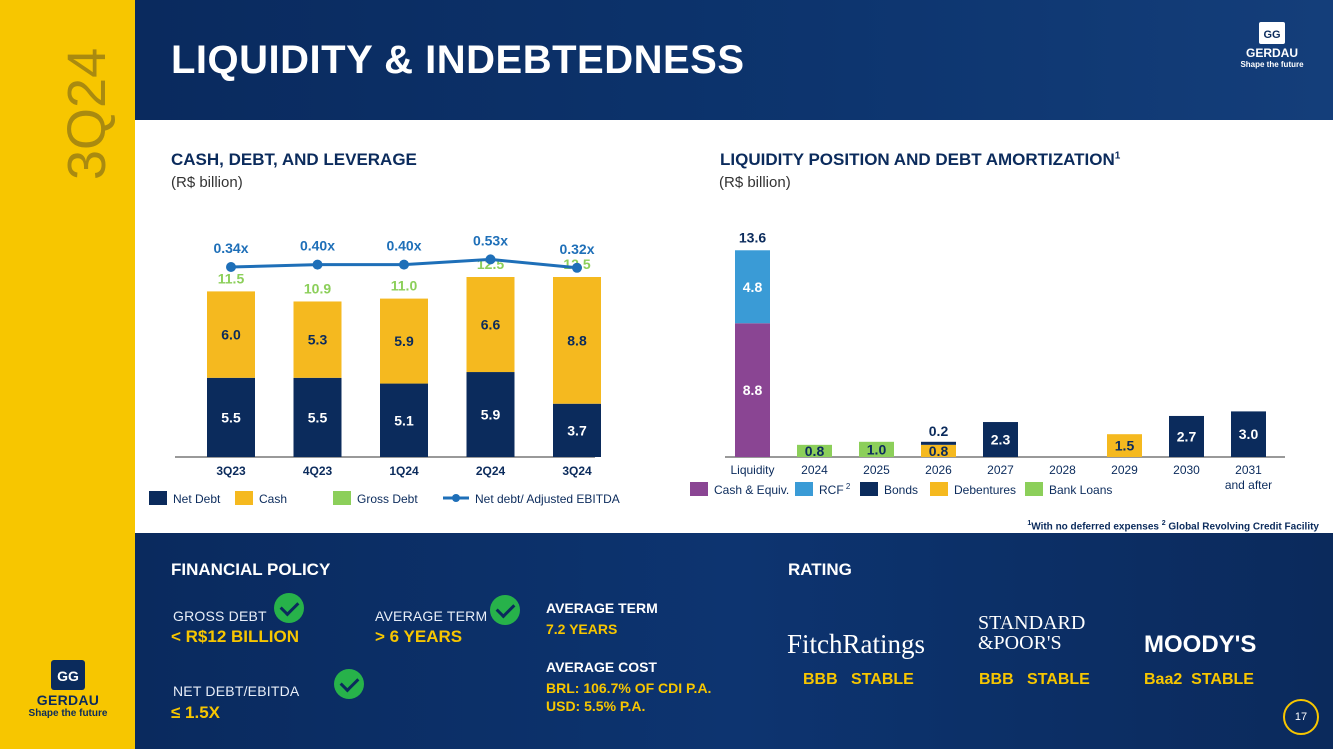 The image size is (1333, 749). Describe the element at coordinates (230, 248) in the screenshot. I see `leverage-label: 0.34x` at that location.